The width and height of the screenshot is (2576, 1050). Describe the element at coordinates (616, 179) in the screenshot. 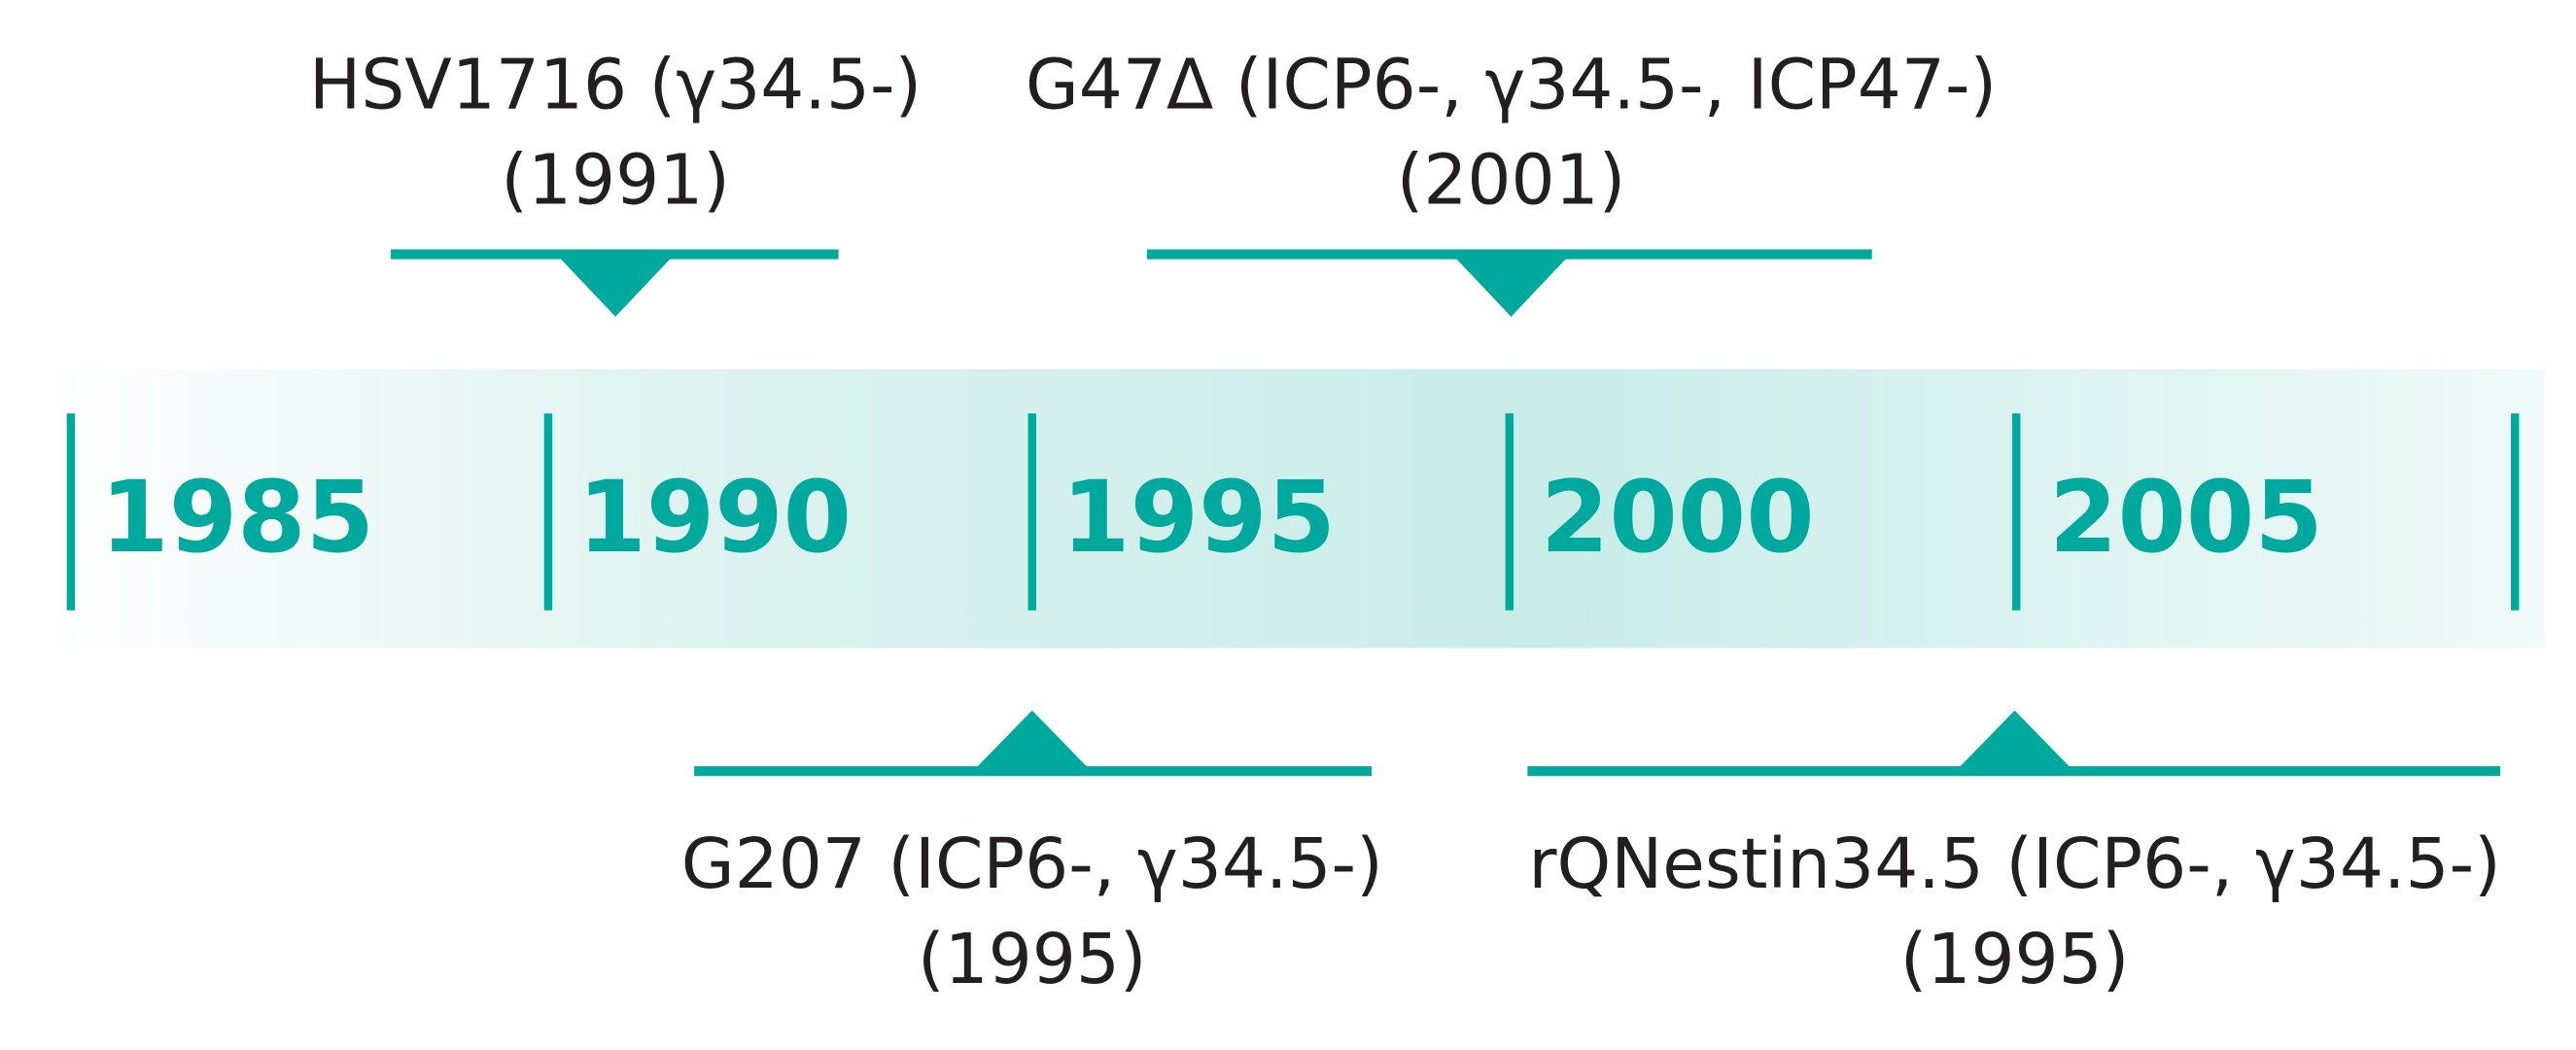

I see `event-year: (1991)` at that location.